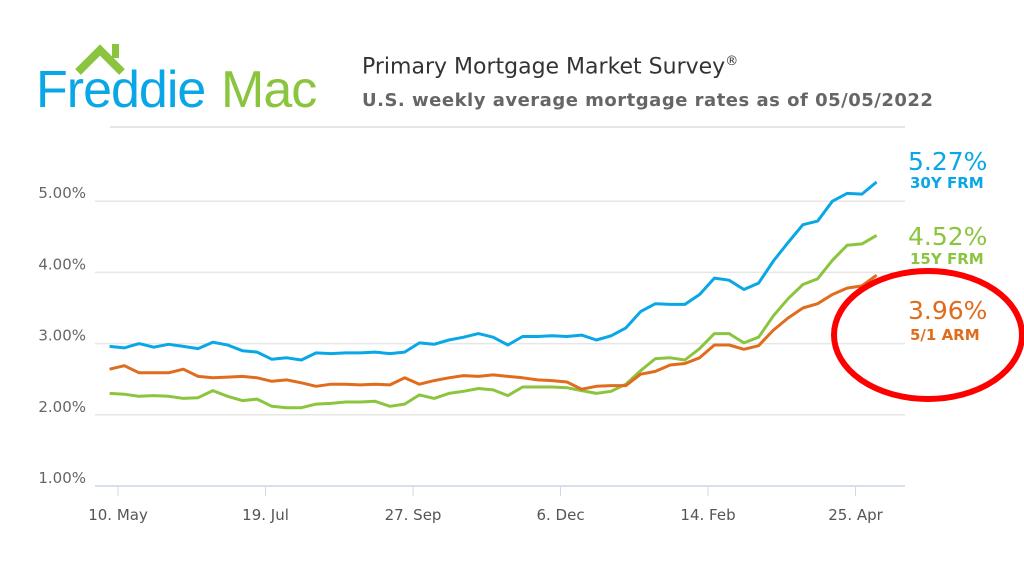  I want to click on series-name-label: 5/1 ARM, so click(945, 335).